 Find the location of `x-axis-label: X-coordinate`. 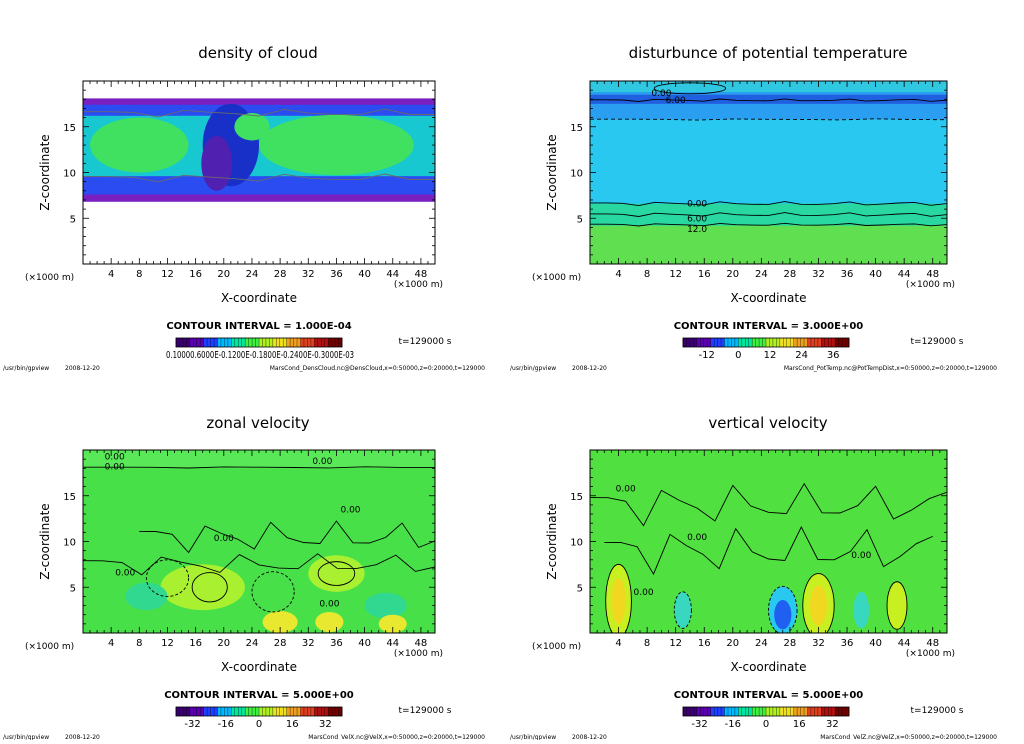

x-axis-label: X-coordinate is located at coordinates (769, 298).